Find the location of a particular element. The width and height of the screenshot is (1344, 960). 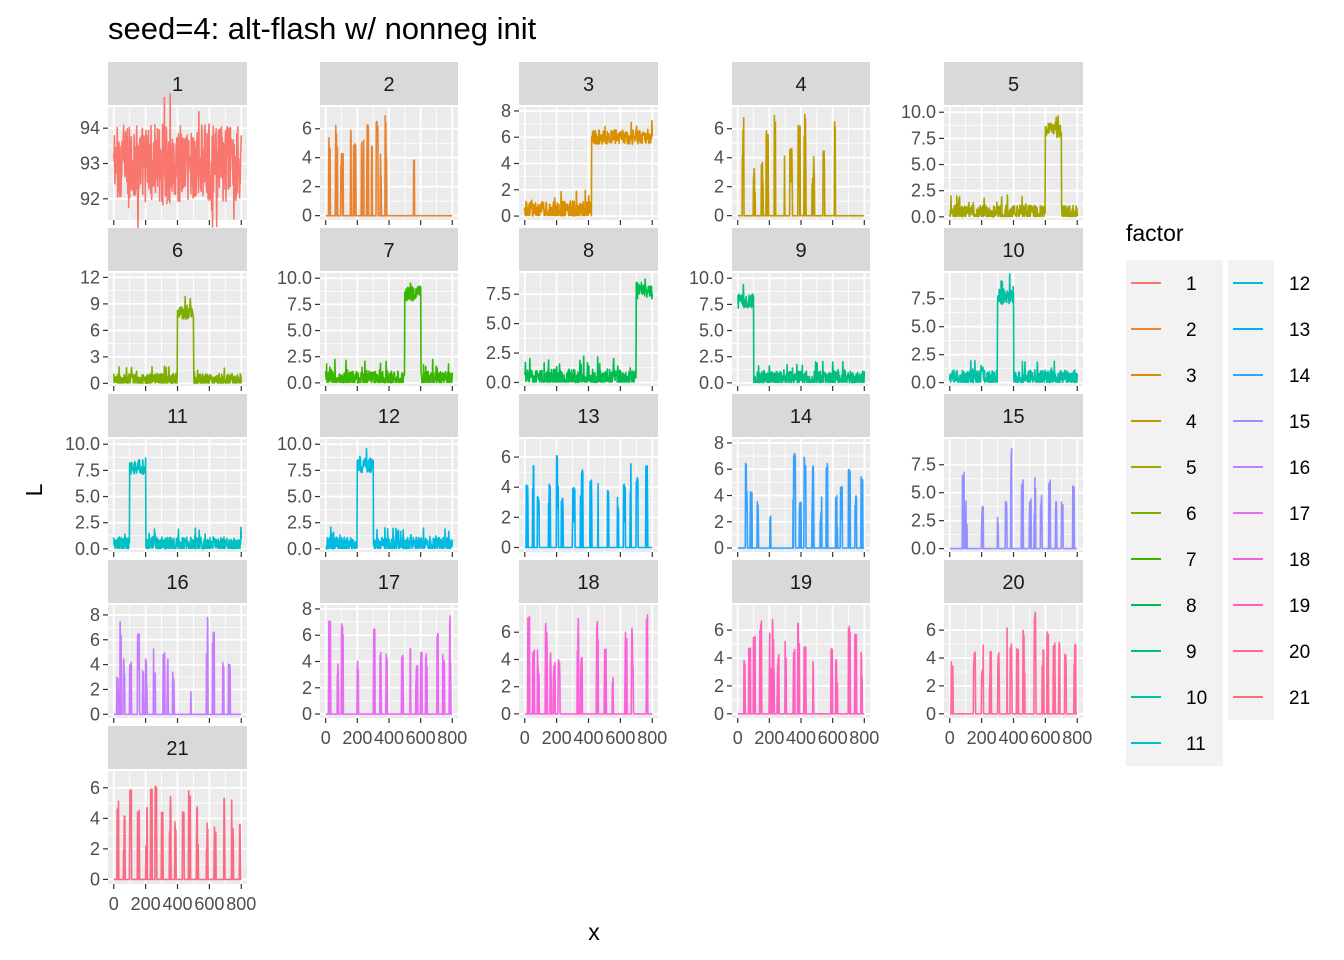

facet-strip-label: 10 is located at coordinates (1013, 251).